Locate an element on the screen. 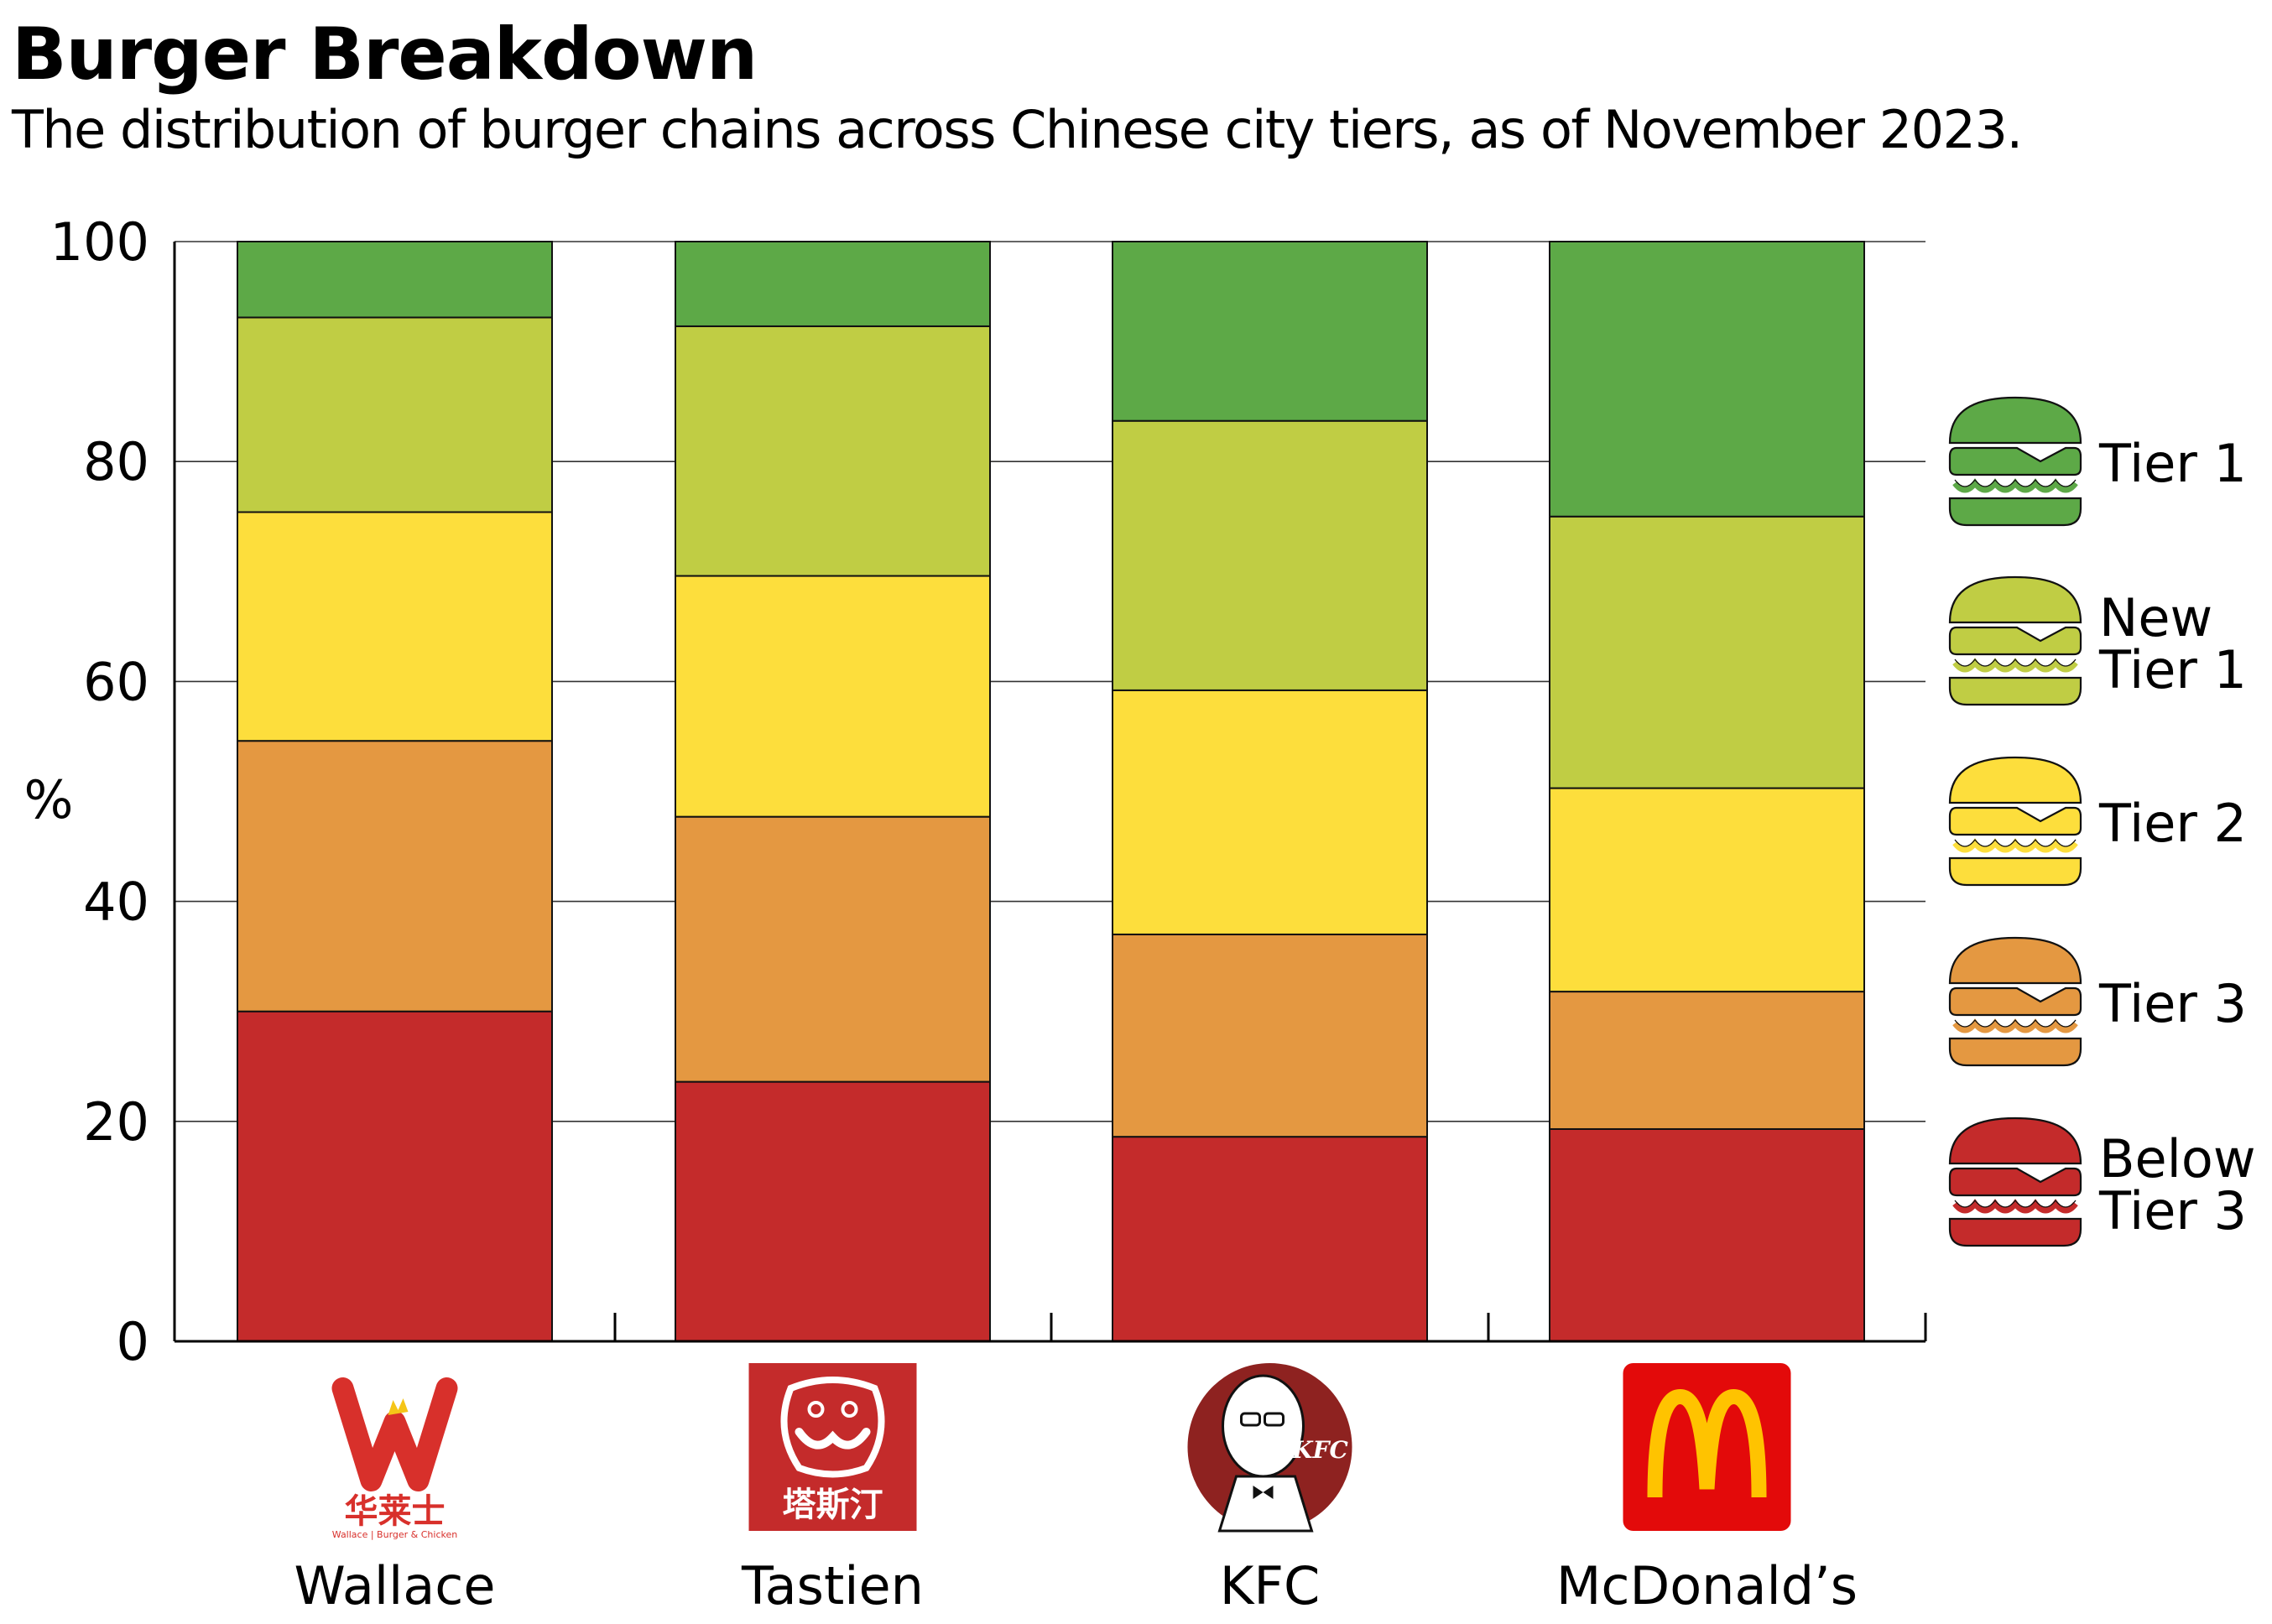  chart-title: Burger Breakdown is located at coordinates (385, 54).